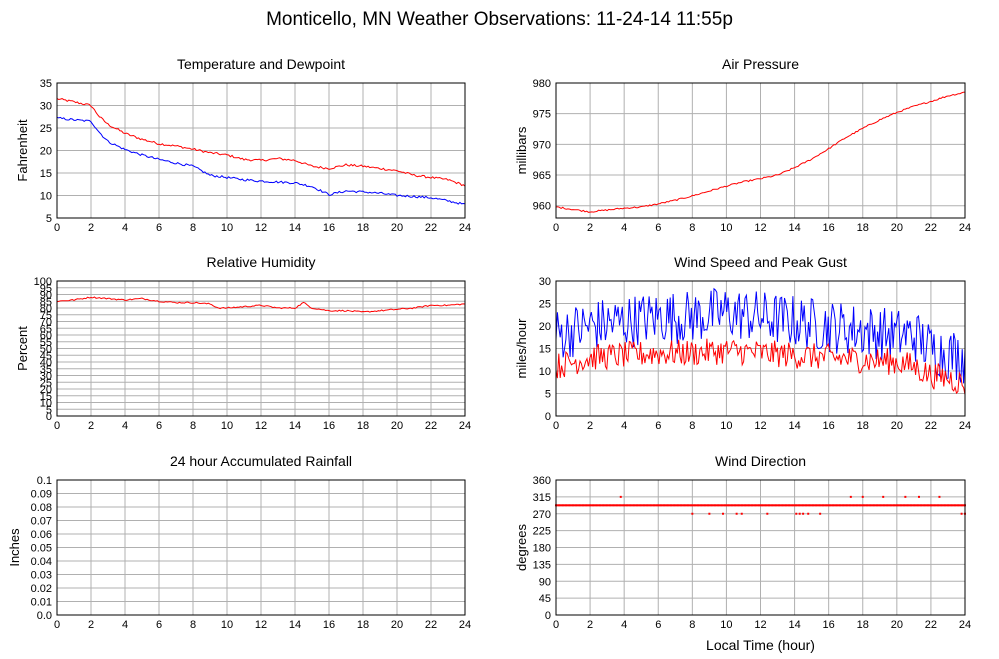  What do you see at coordinates (46, 107) in the screenshot?
I see `temperature-y-tick-label: 30` at bounding box center [46, 107].